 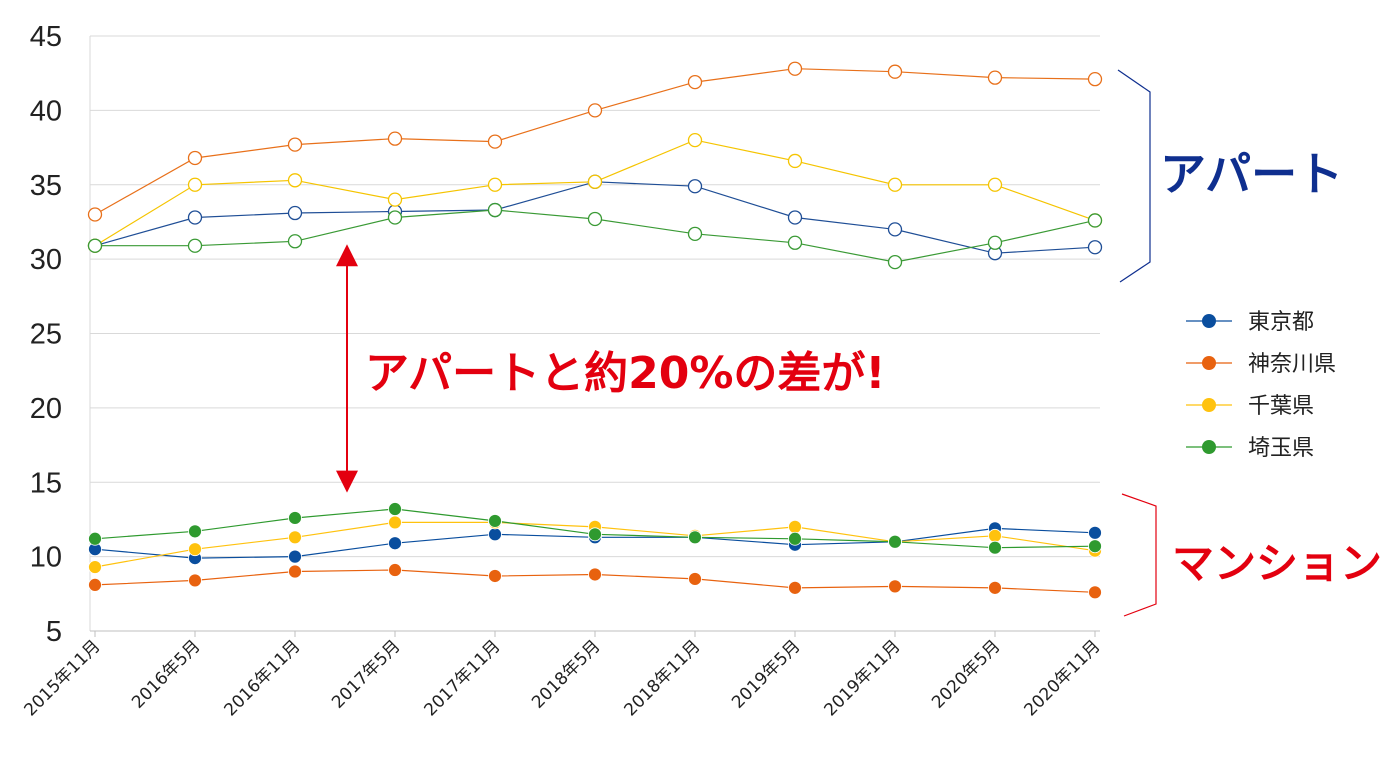 I want to click on y-tick-label: 45, so click(x=46, y=37).